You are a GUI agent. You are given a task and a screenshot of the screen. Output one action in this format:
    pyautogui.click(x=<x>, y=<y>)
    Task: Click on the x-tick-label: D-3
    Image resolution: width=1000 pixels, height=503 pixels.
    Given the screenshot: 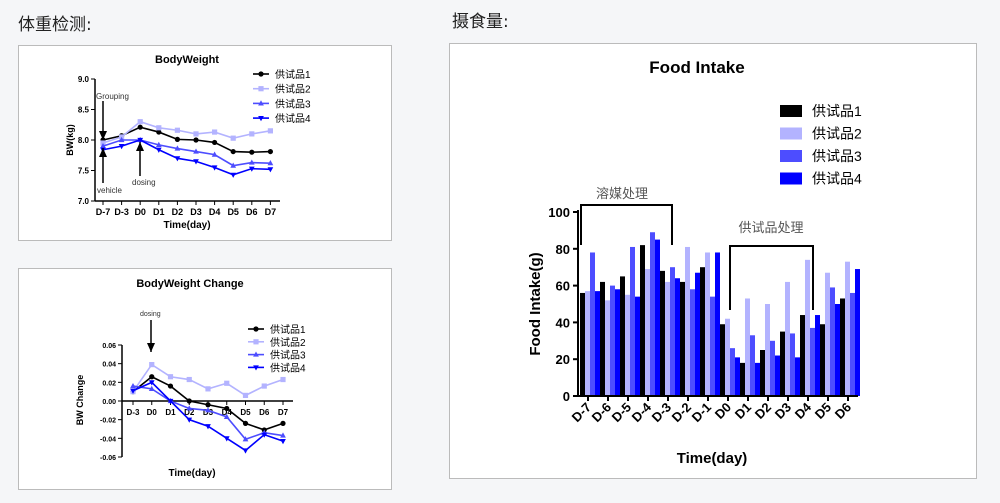 What is the action you would take?
    pyautogui.click(x=133, y=412)
    